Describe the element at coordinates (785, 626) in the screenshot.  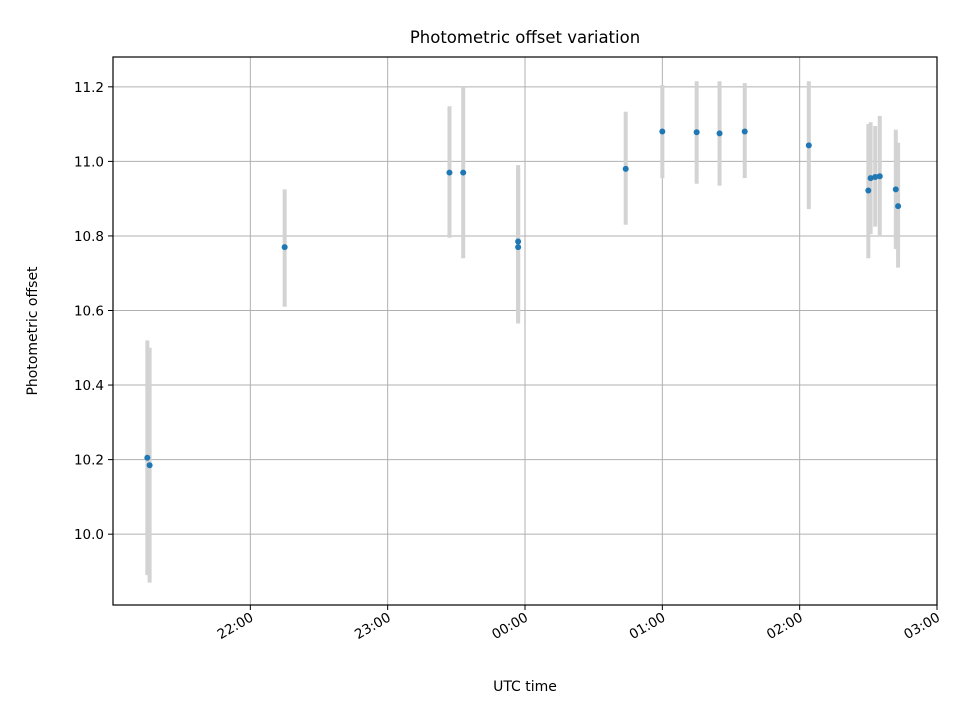
I see `x-tick-label: 02:00` at that location.